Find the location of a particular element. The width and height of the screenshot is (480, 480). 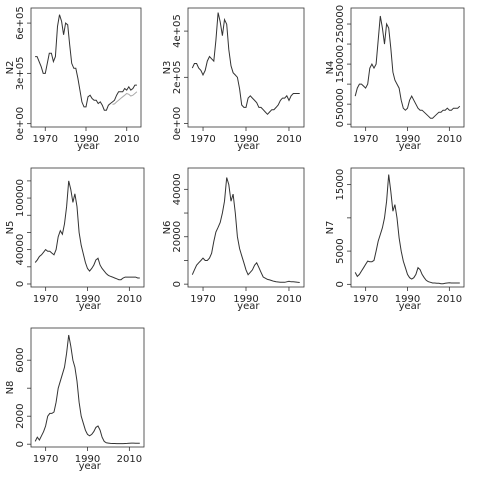

y-tick-label: 6e+05 is located at coordinates (20, 23).